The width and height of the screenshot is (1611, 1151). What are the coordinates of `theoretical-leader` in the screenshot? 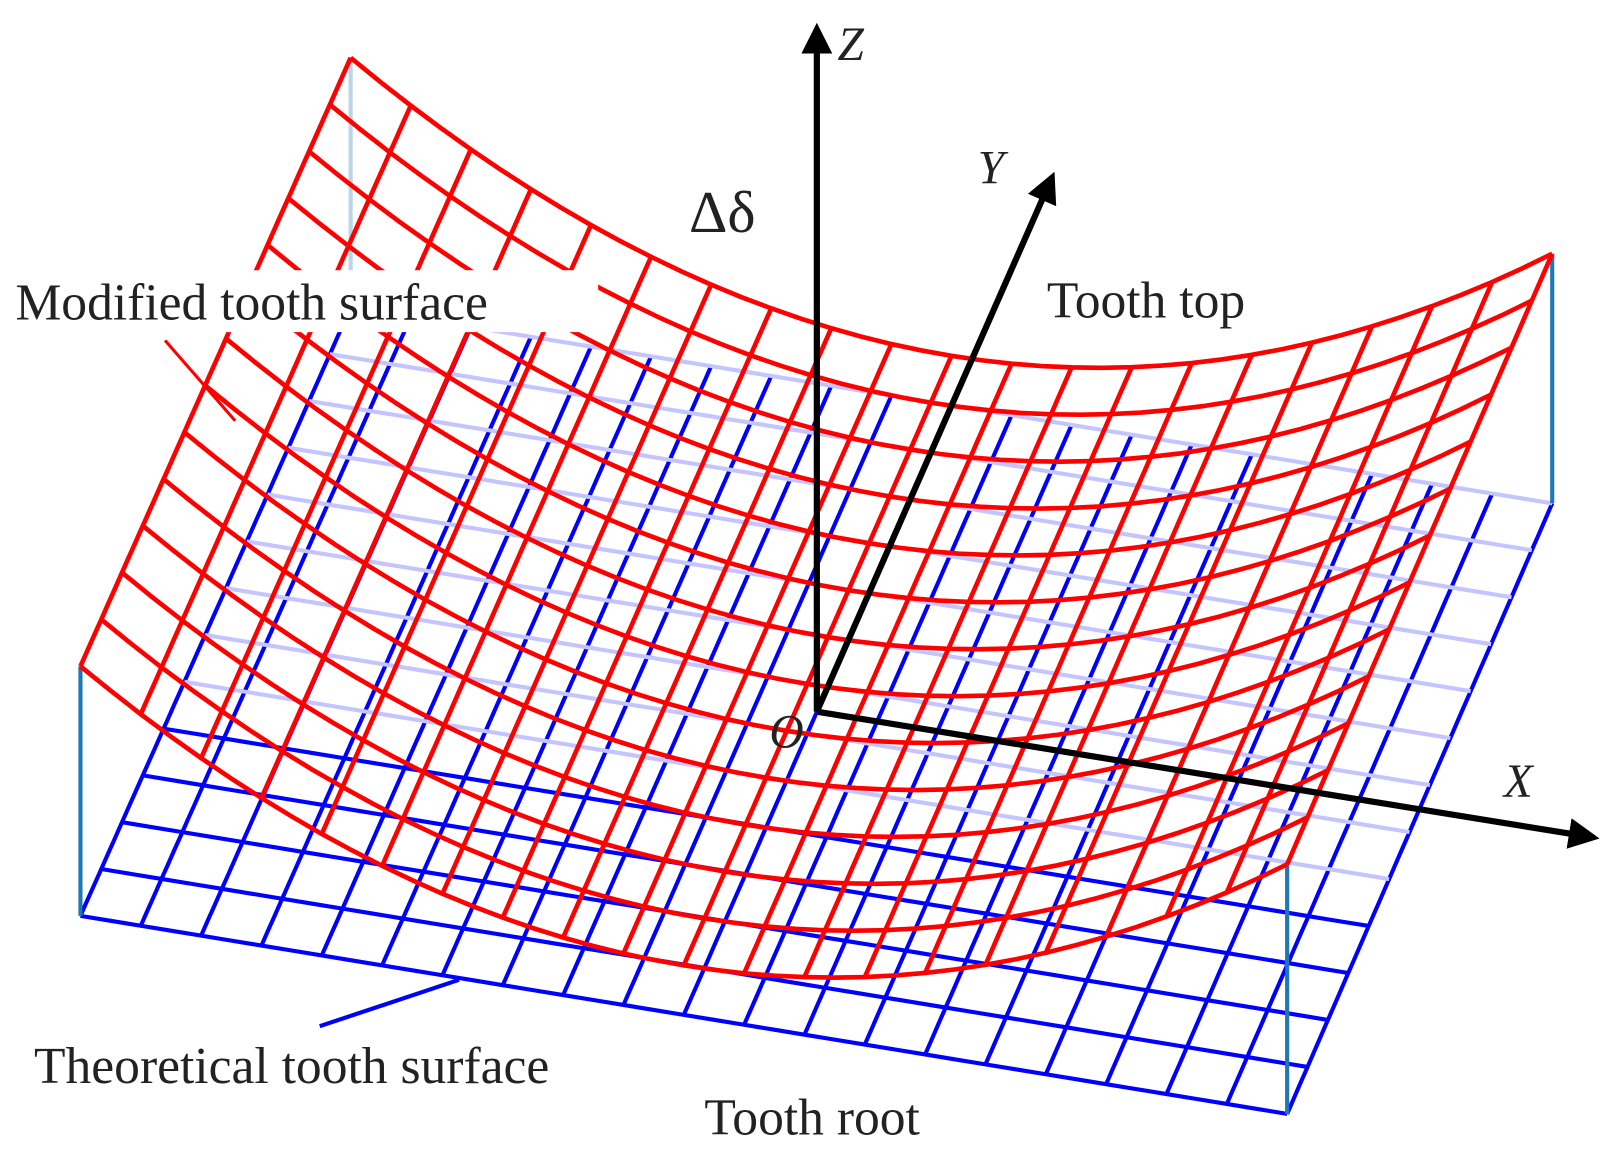 It's located at (389, 1003).